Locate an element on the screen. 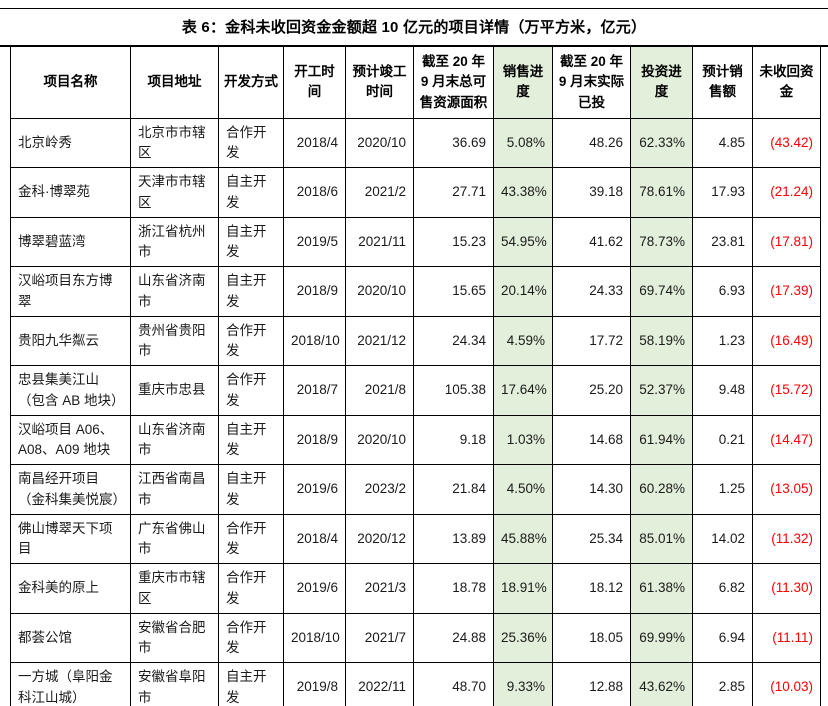 The width and height of the screenshot is (828, 706). start-date-cell: 2019/8 is located at coordinates (314, 684).